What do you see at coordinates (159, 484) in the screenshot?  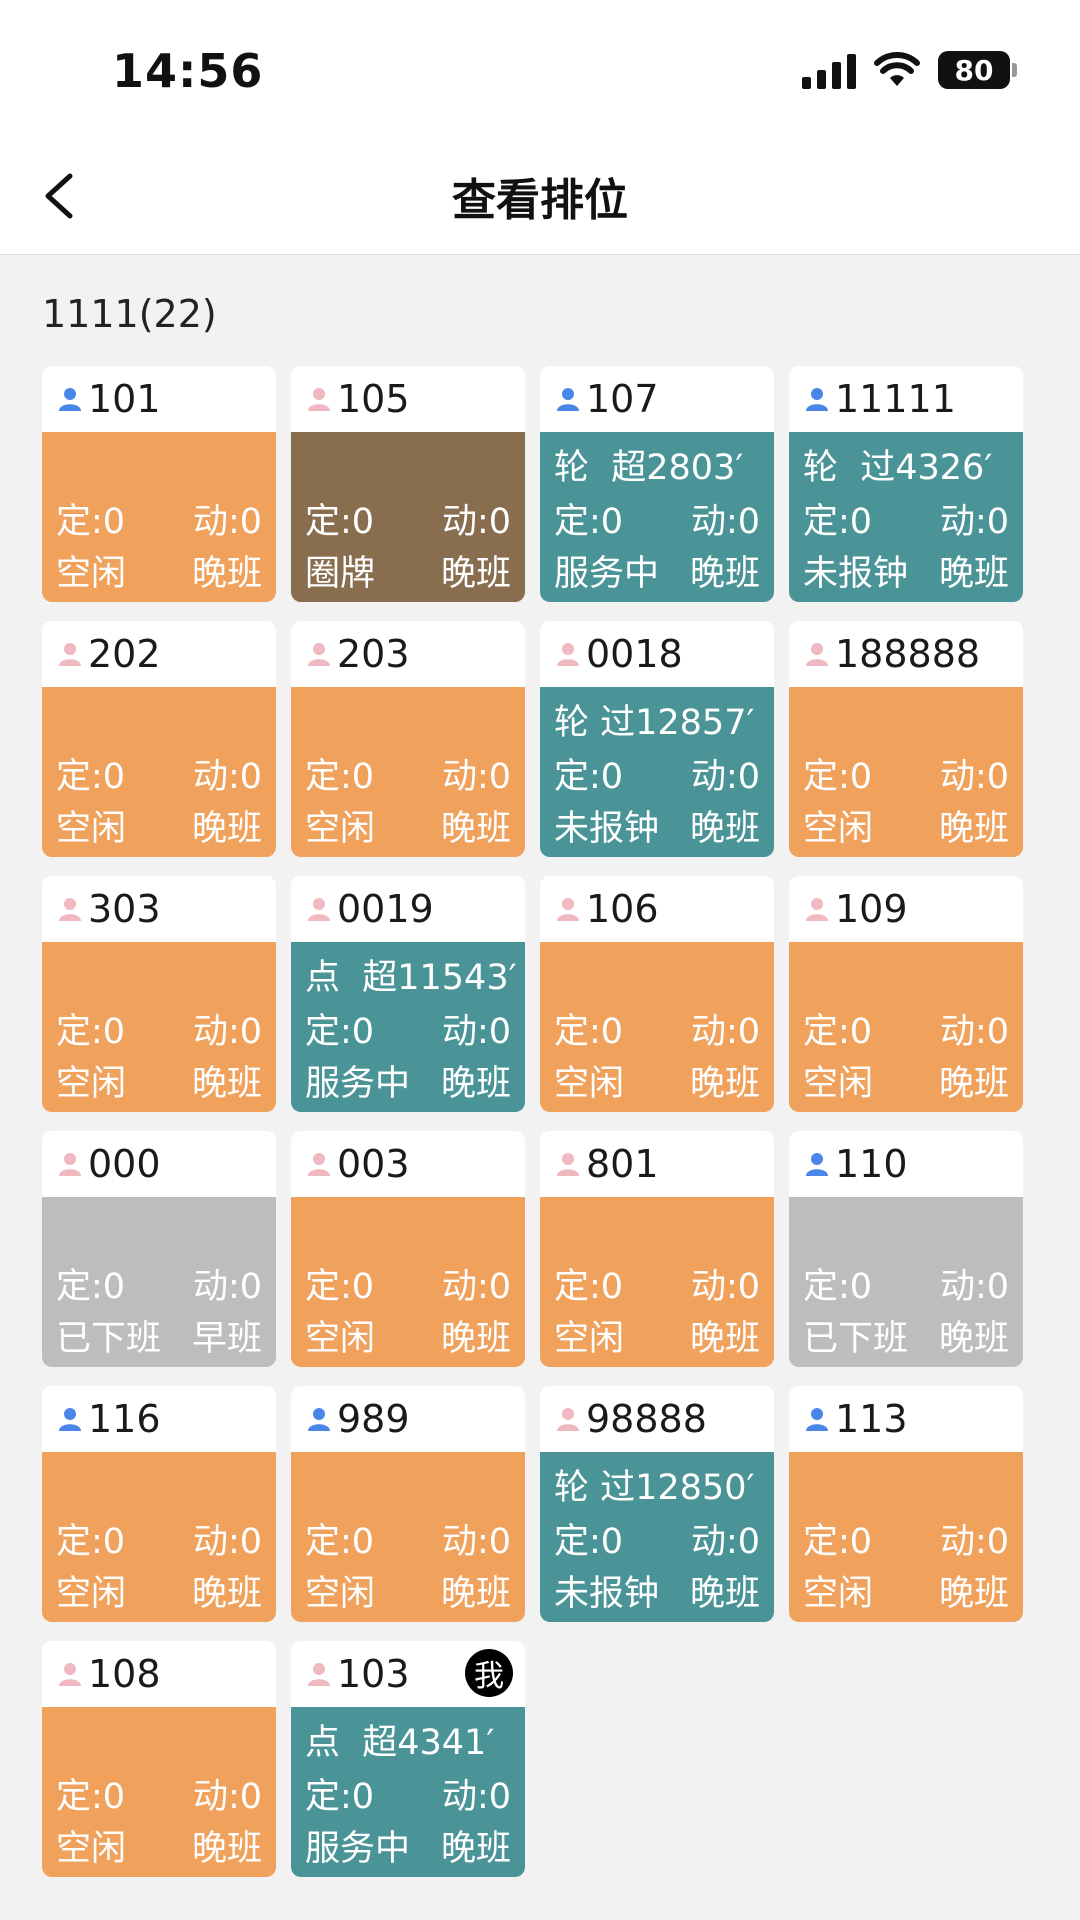 I see `technician-card: 101 定:0 动:0 空闲 晚班` at bounding box center [159, 484].